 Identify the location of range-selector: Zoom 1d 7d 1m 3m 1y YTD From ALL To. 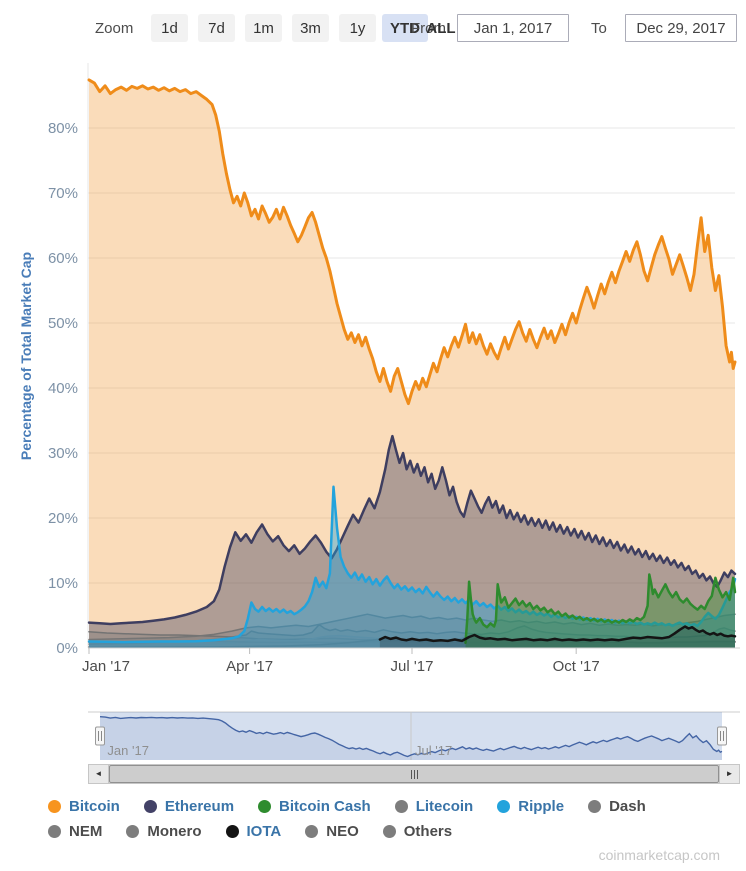
(373, 26).